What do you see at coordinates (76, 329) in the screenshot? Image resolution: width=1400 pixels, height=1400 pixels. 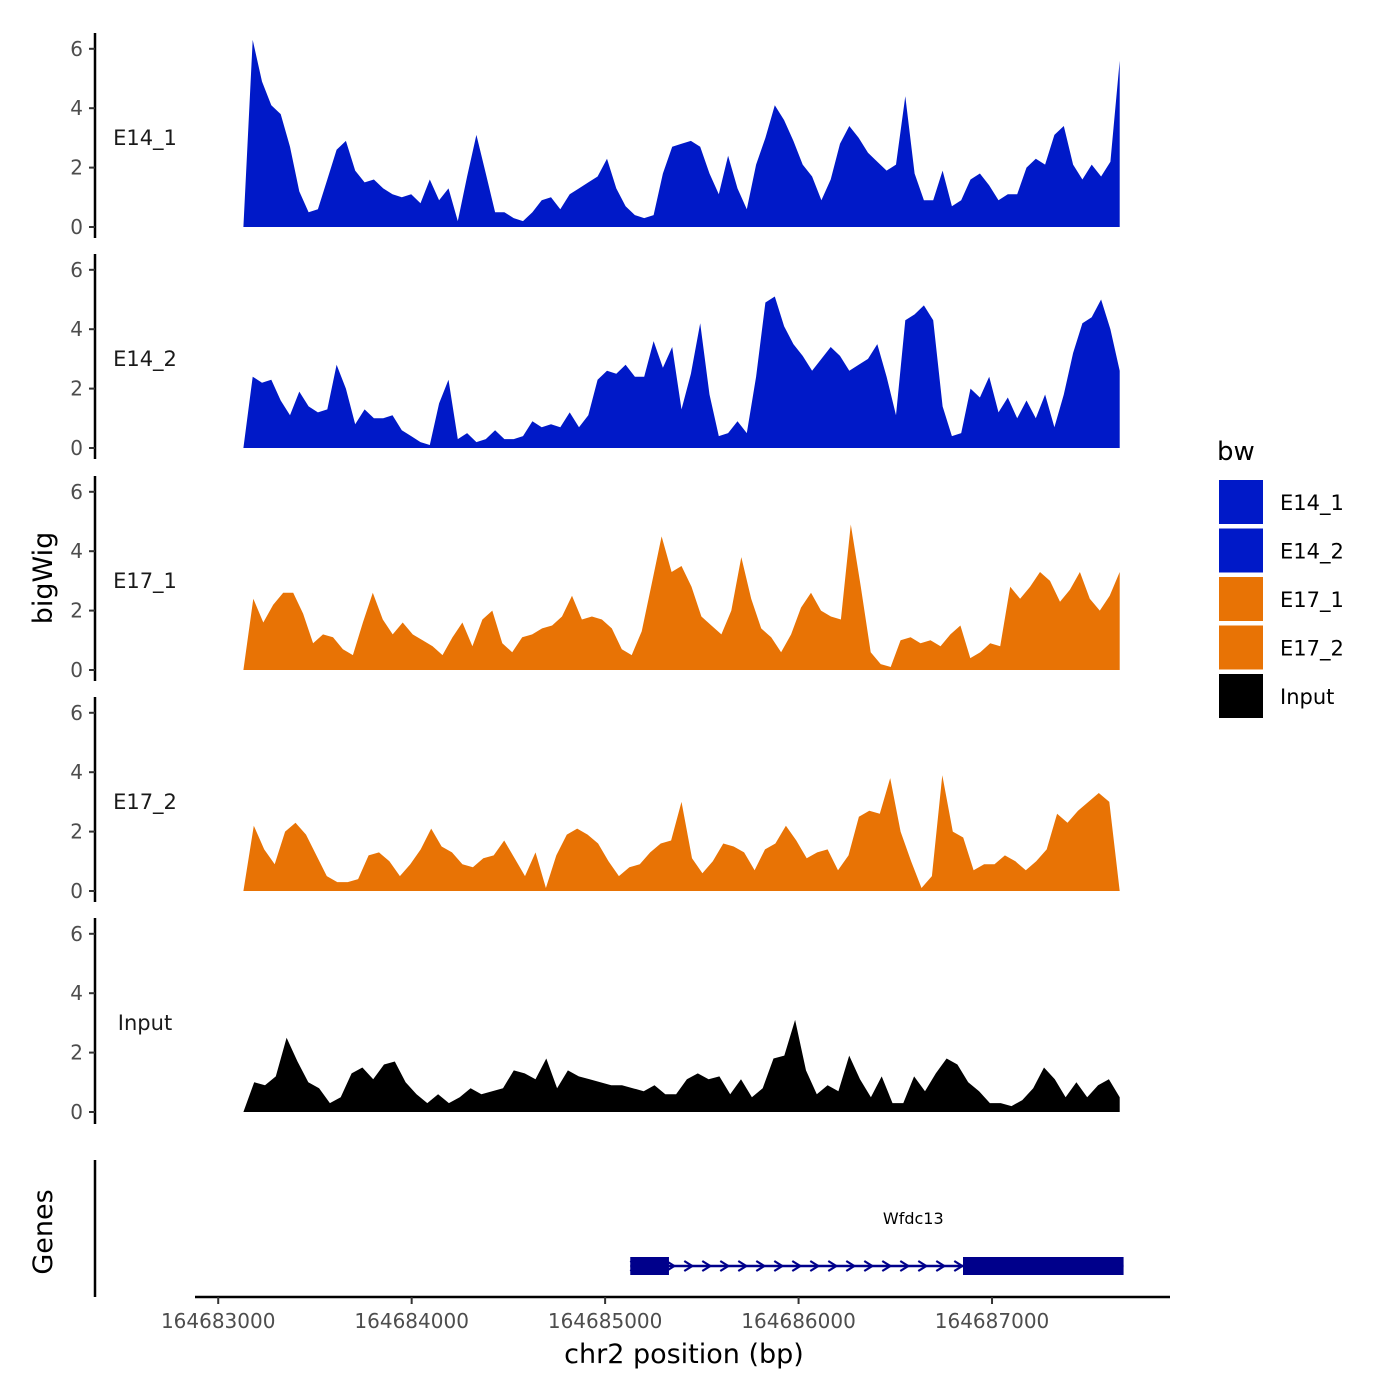 I see `y-tick-label-e14-2-4: 4` at bounding box center [76, 329].